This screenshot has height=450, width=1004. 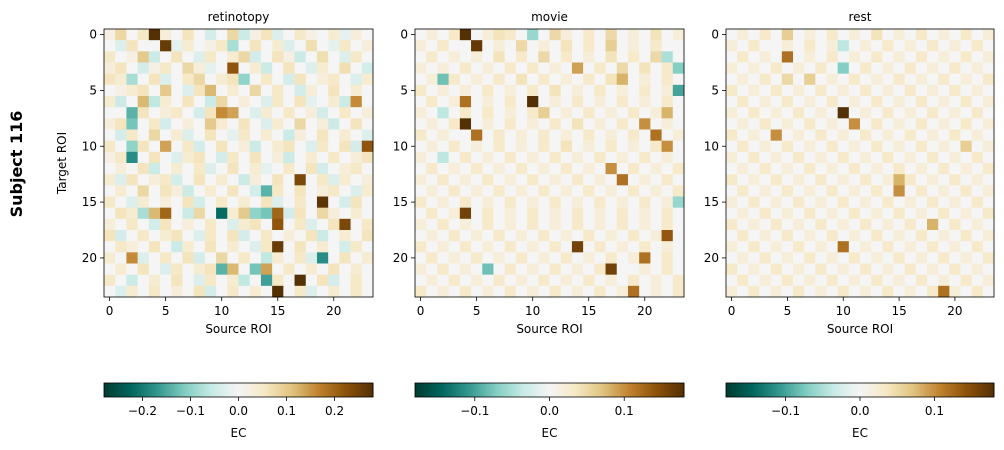 What do you see at coordinates (860, 411) in the screenshot?
I see `colorbar: −0.1 0.0 0.1EC` at bounding box center [860, 411].